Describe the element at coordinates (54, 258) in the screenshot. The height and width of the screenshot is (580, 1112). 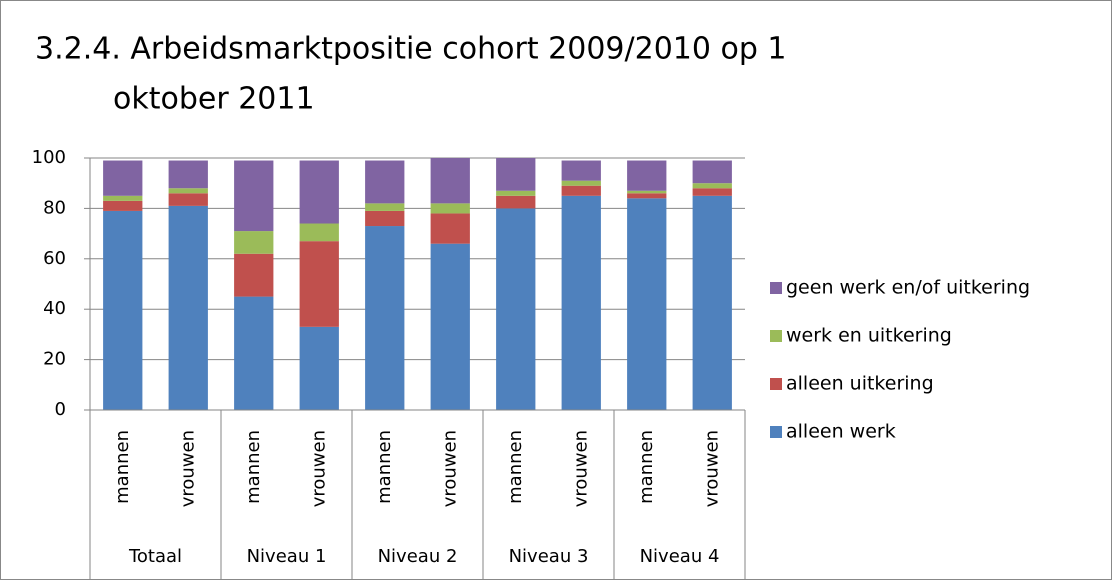
I see `y-tick-label: 60` at that location.